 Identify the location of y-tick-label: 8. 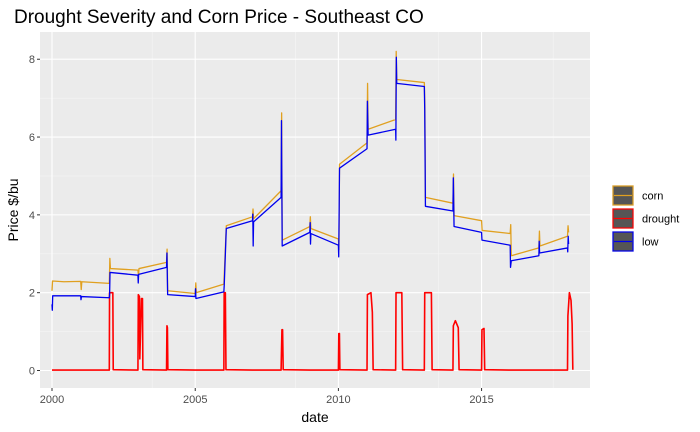
(32, 60).